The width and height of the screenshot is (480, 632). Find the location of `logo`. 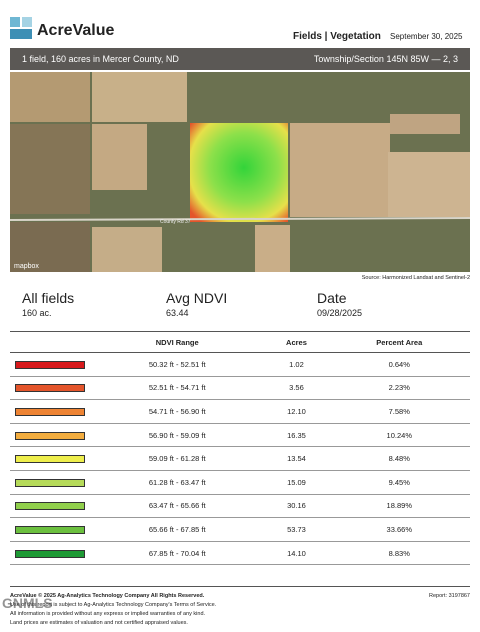

logo is located at coordinates (21, 28).